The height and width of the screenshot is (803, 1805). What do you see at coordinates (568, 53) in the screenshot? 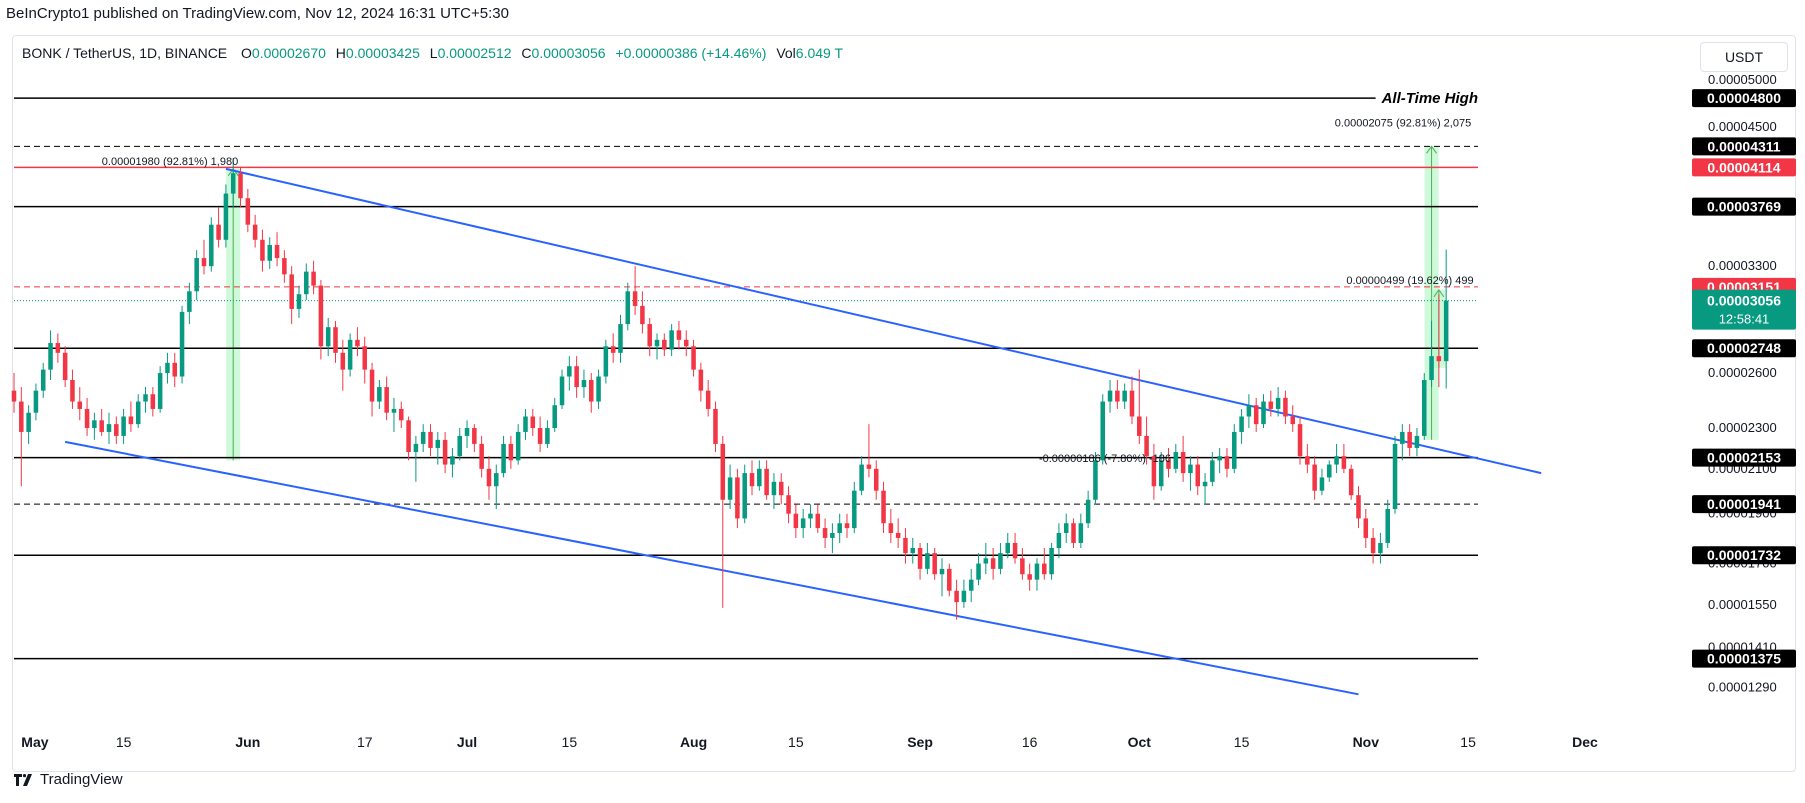
I see `close-value: 0.00003056` at bounding box center [568, 53].